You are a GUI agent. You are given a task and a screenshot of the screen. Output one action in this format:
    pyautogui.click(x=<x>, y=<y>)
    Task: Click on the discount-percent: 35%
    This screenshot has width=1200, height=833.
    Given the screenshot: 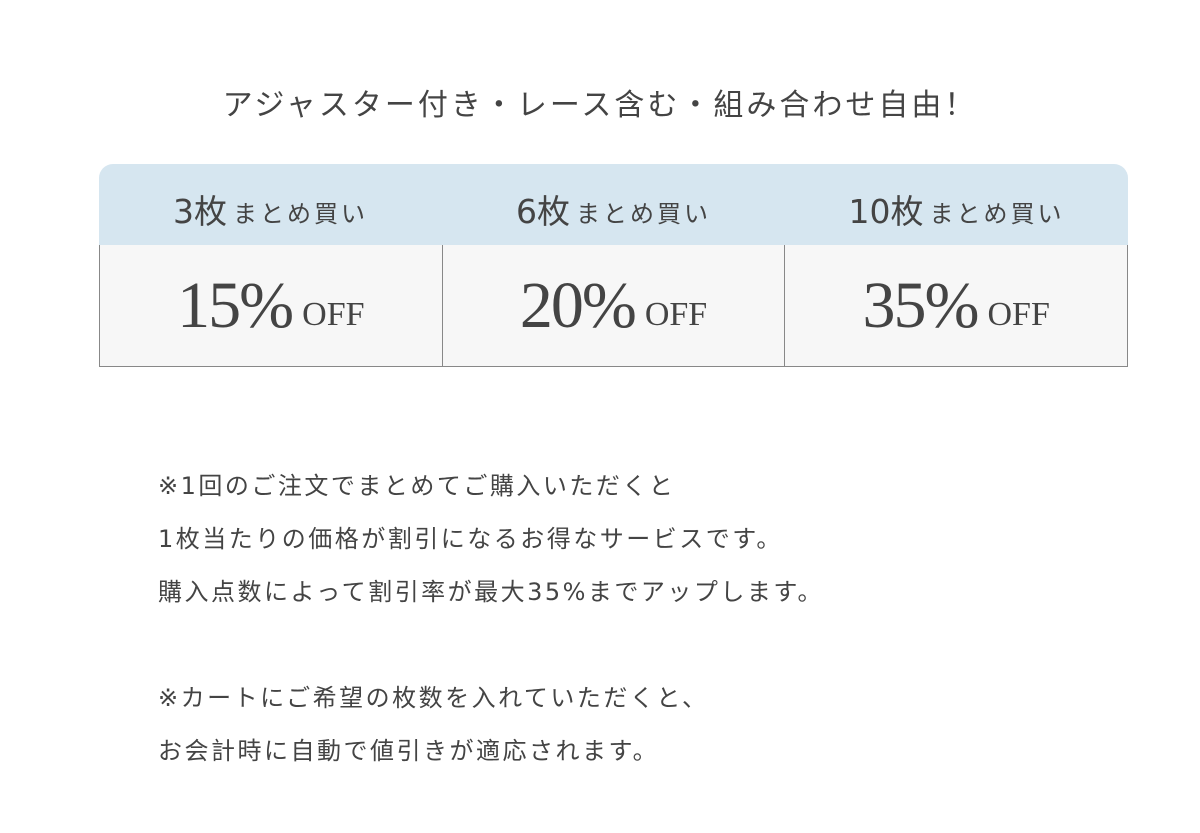 What is the action you would take?
    pyautogui.click(x=921, y=305)
    